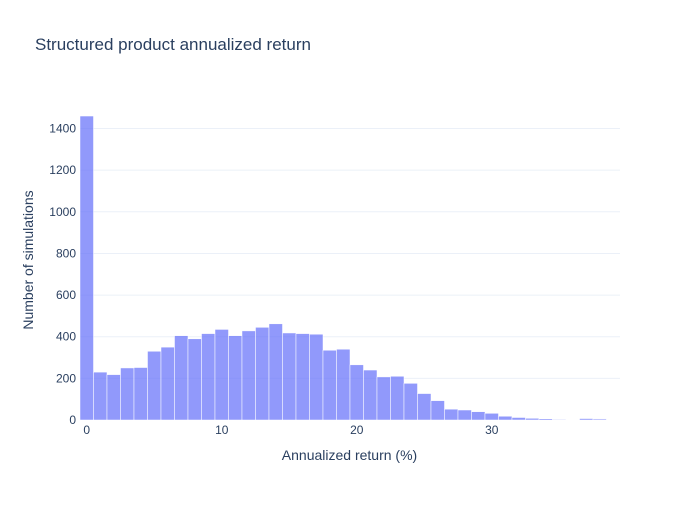  Describe the element at coordinates (66, 253) in the screenshot. I see `y-tick-label: 800` at that location.